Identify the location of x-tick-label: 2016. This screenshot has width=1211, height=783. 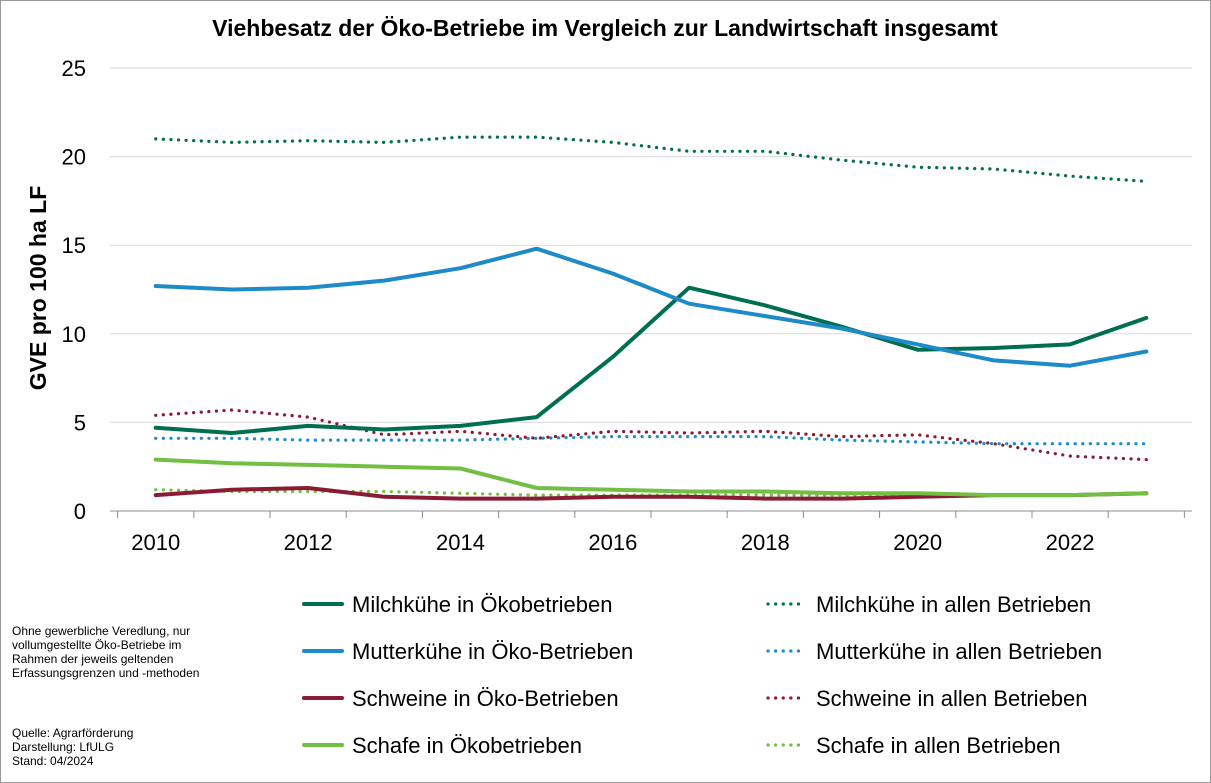
(612, 542).